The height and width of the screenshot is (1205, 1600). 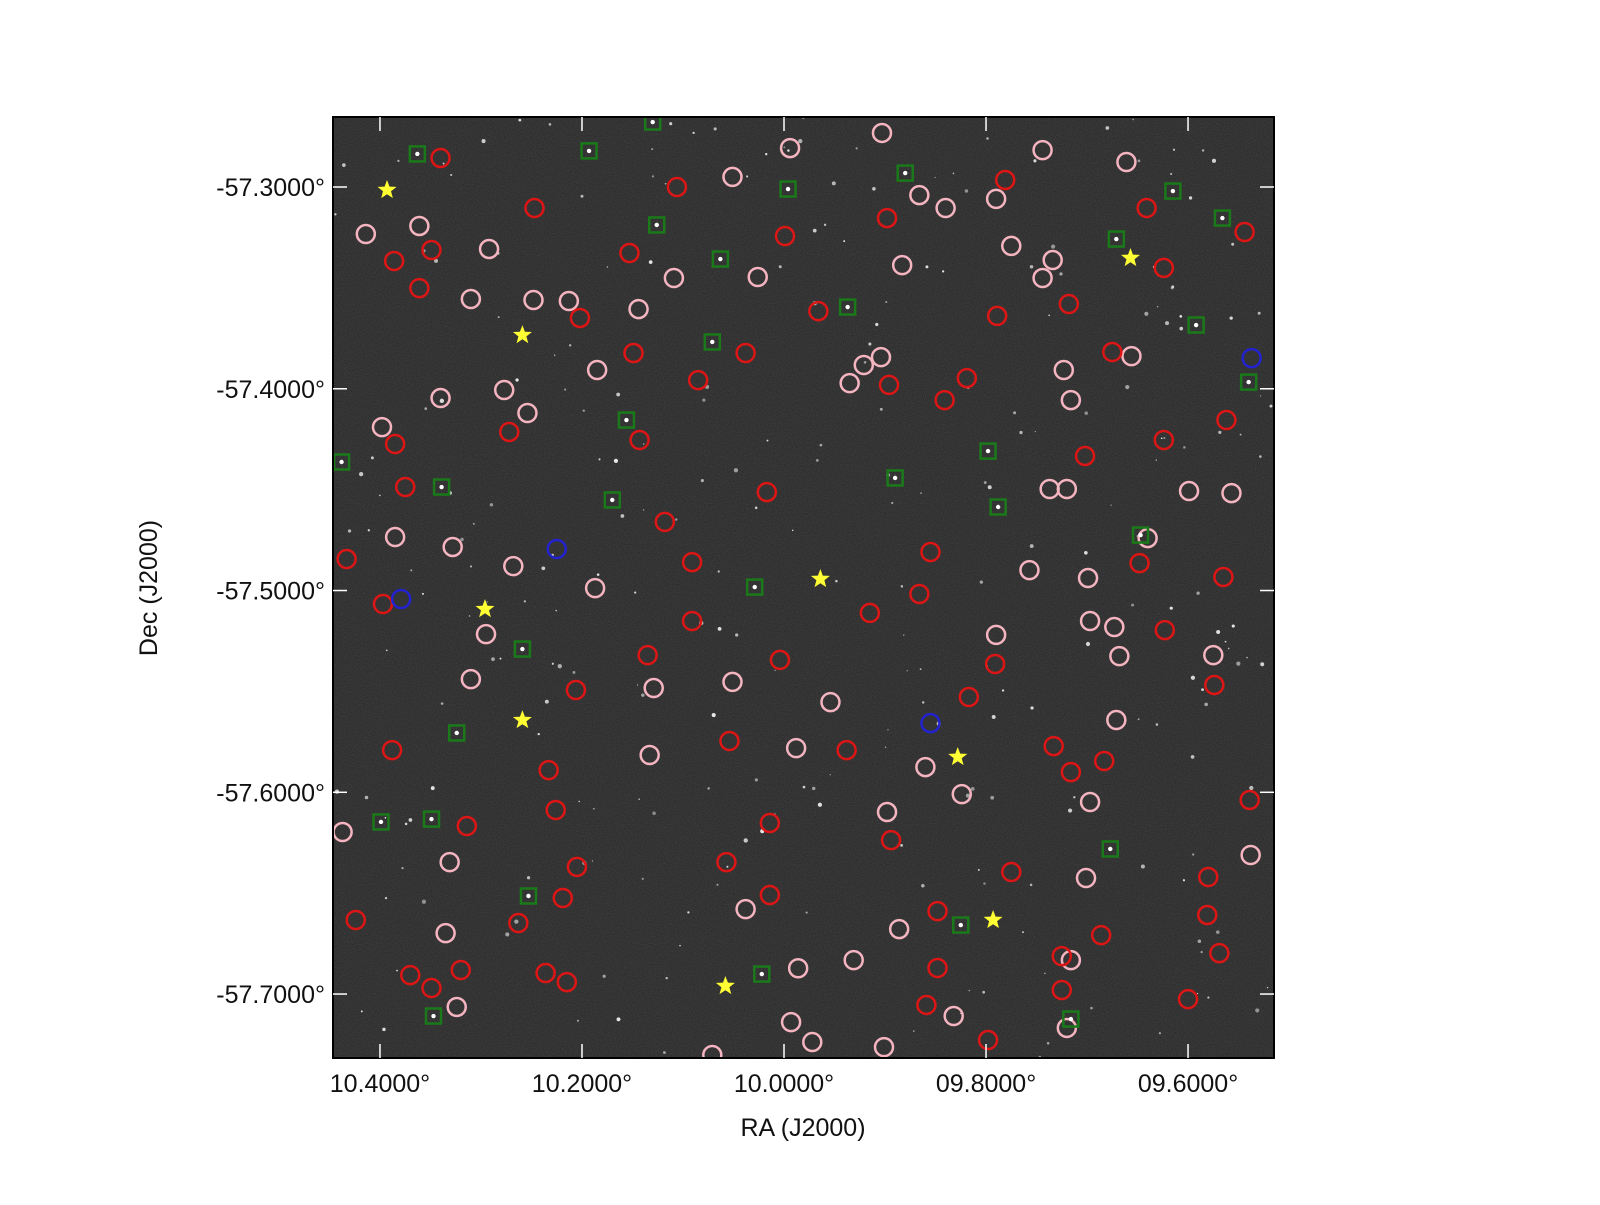 I want to click on y-axis-label: Dec (J2000), so click(x=149, y=588).